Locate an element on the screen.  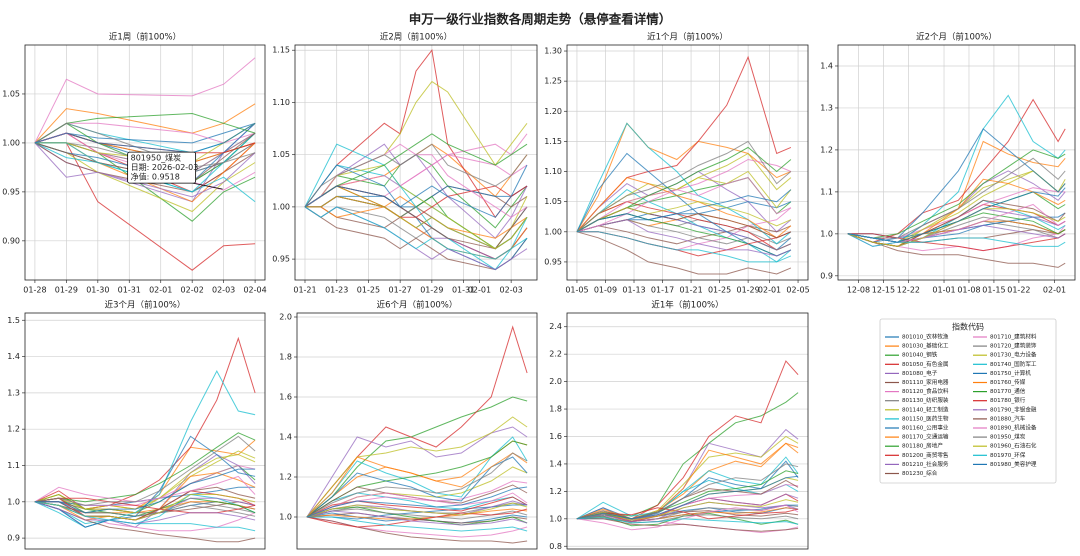
x-tick-label: 01-13 is located at coordinates (633, 290).